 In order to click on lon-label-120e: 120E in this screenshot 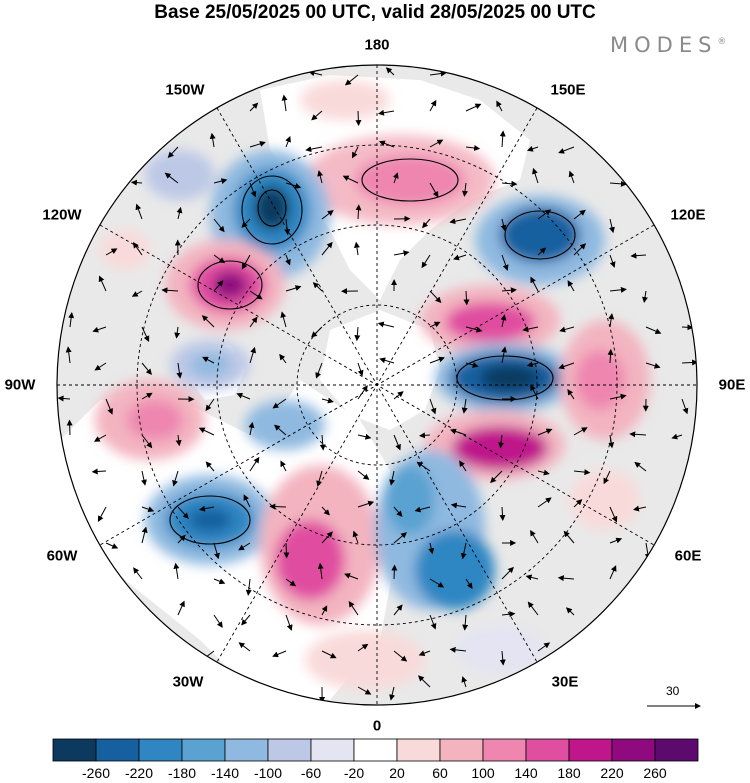, I will do `click(688, 215)`.